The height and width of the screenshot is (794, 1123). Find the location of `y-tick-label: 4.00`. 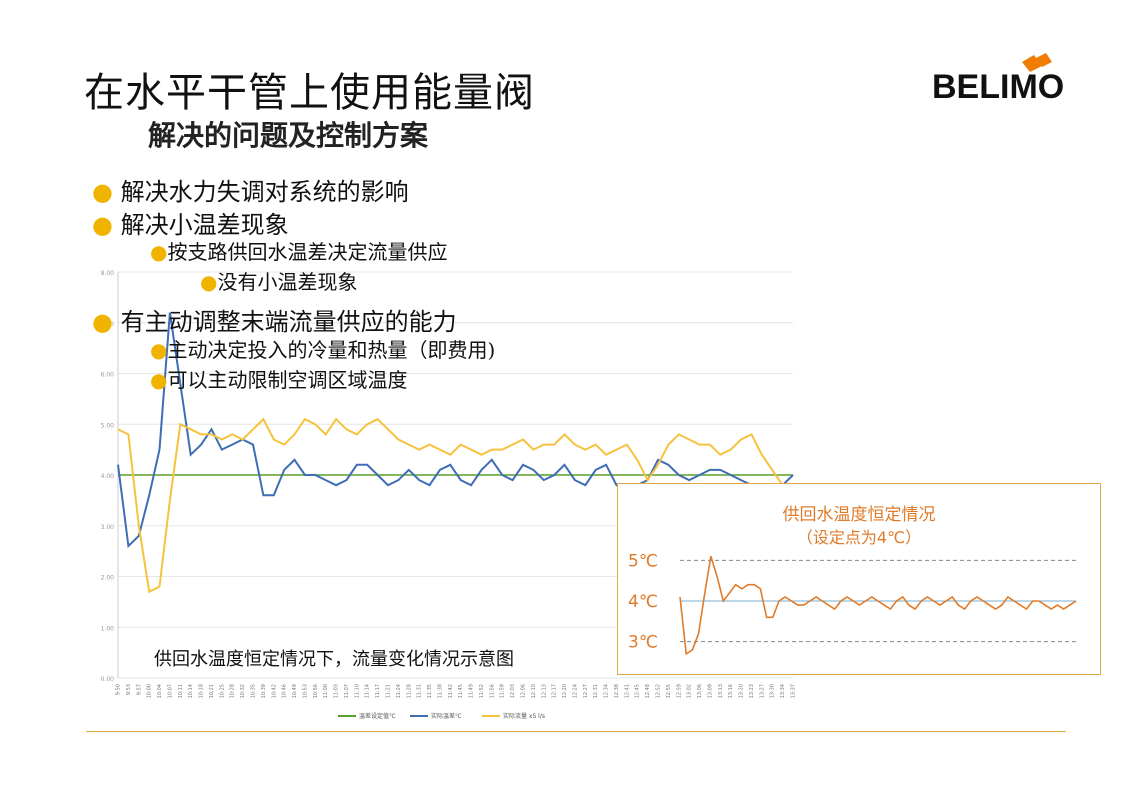

y-tick-label: 4.00 is located at coordinates (108, 476).